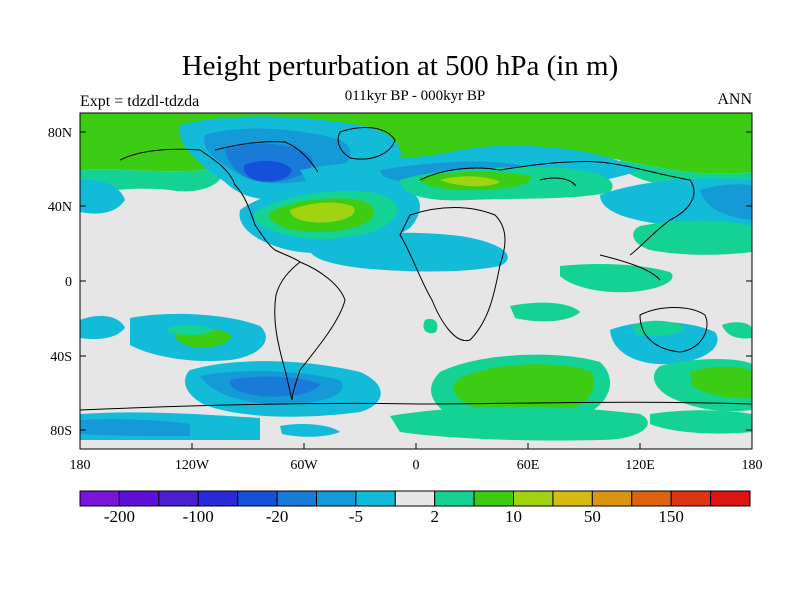 This screenshot has width=800, height=600. What do you see at coordinates (60, 207) in the screenshot?
I see `y-tick-label: 40N` at bounding box center [60, 207].